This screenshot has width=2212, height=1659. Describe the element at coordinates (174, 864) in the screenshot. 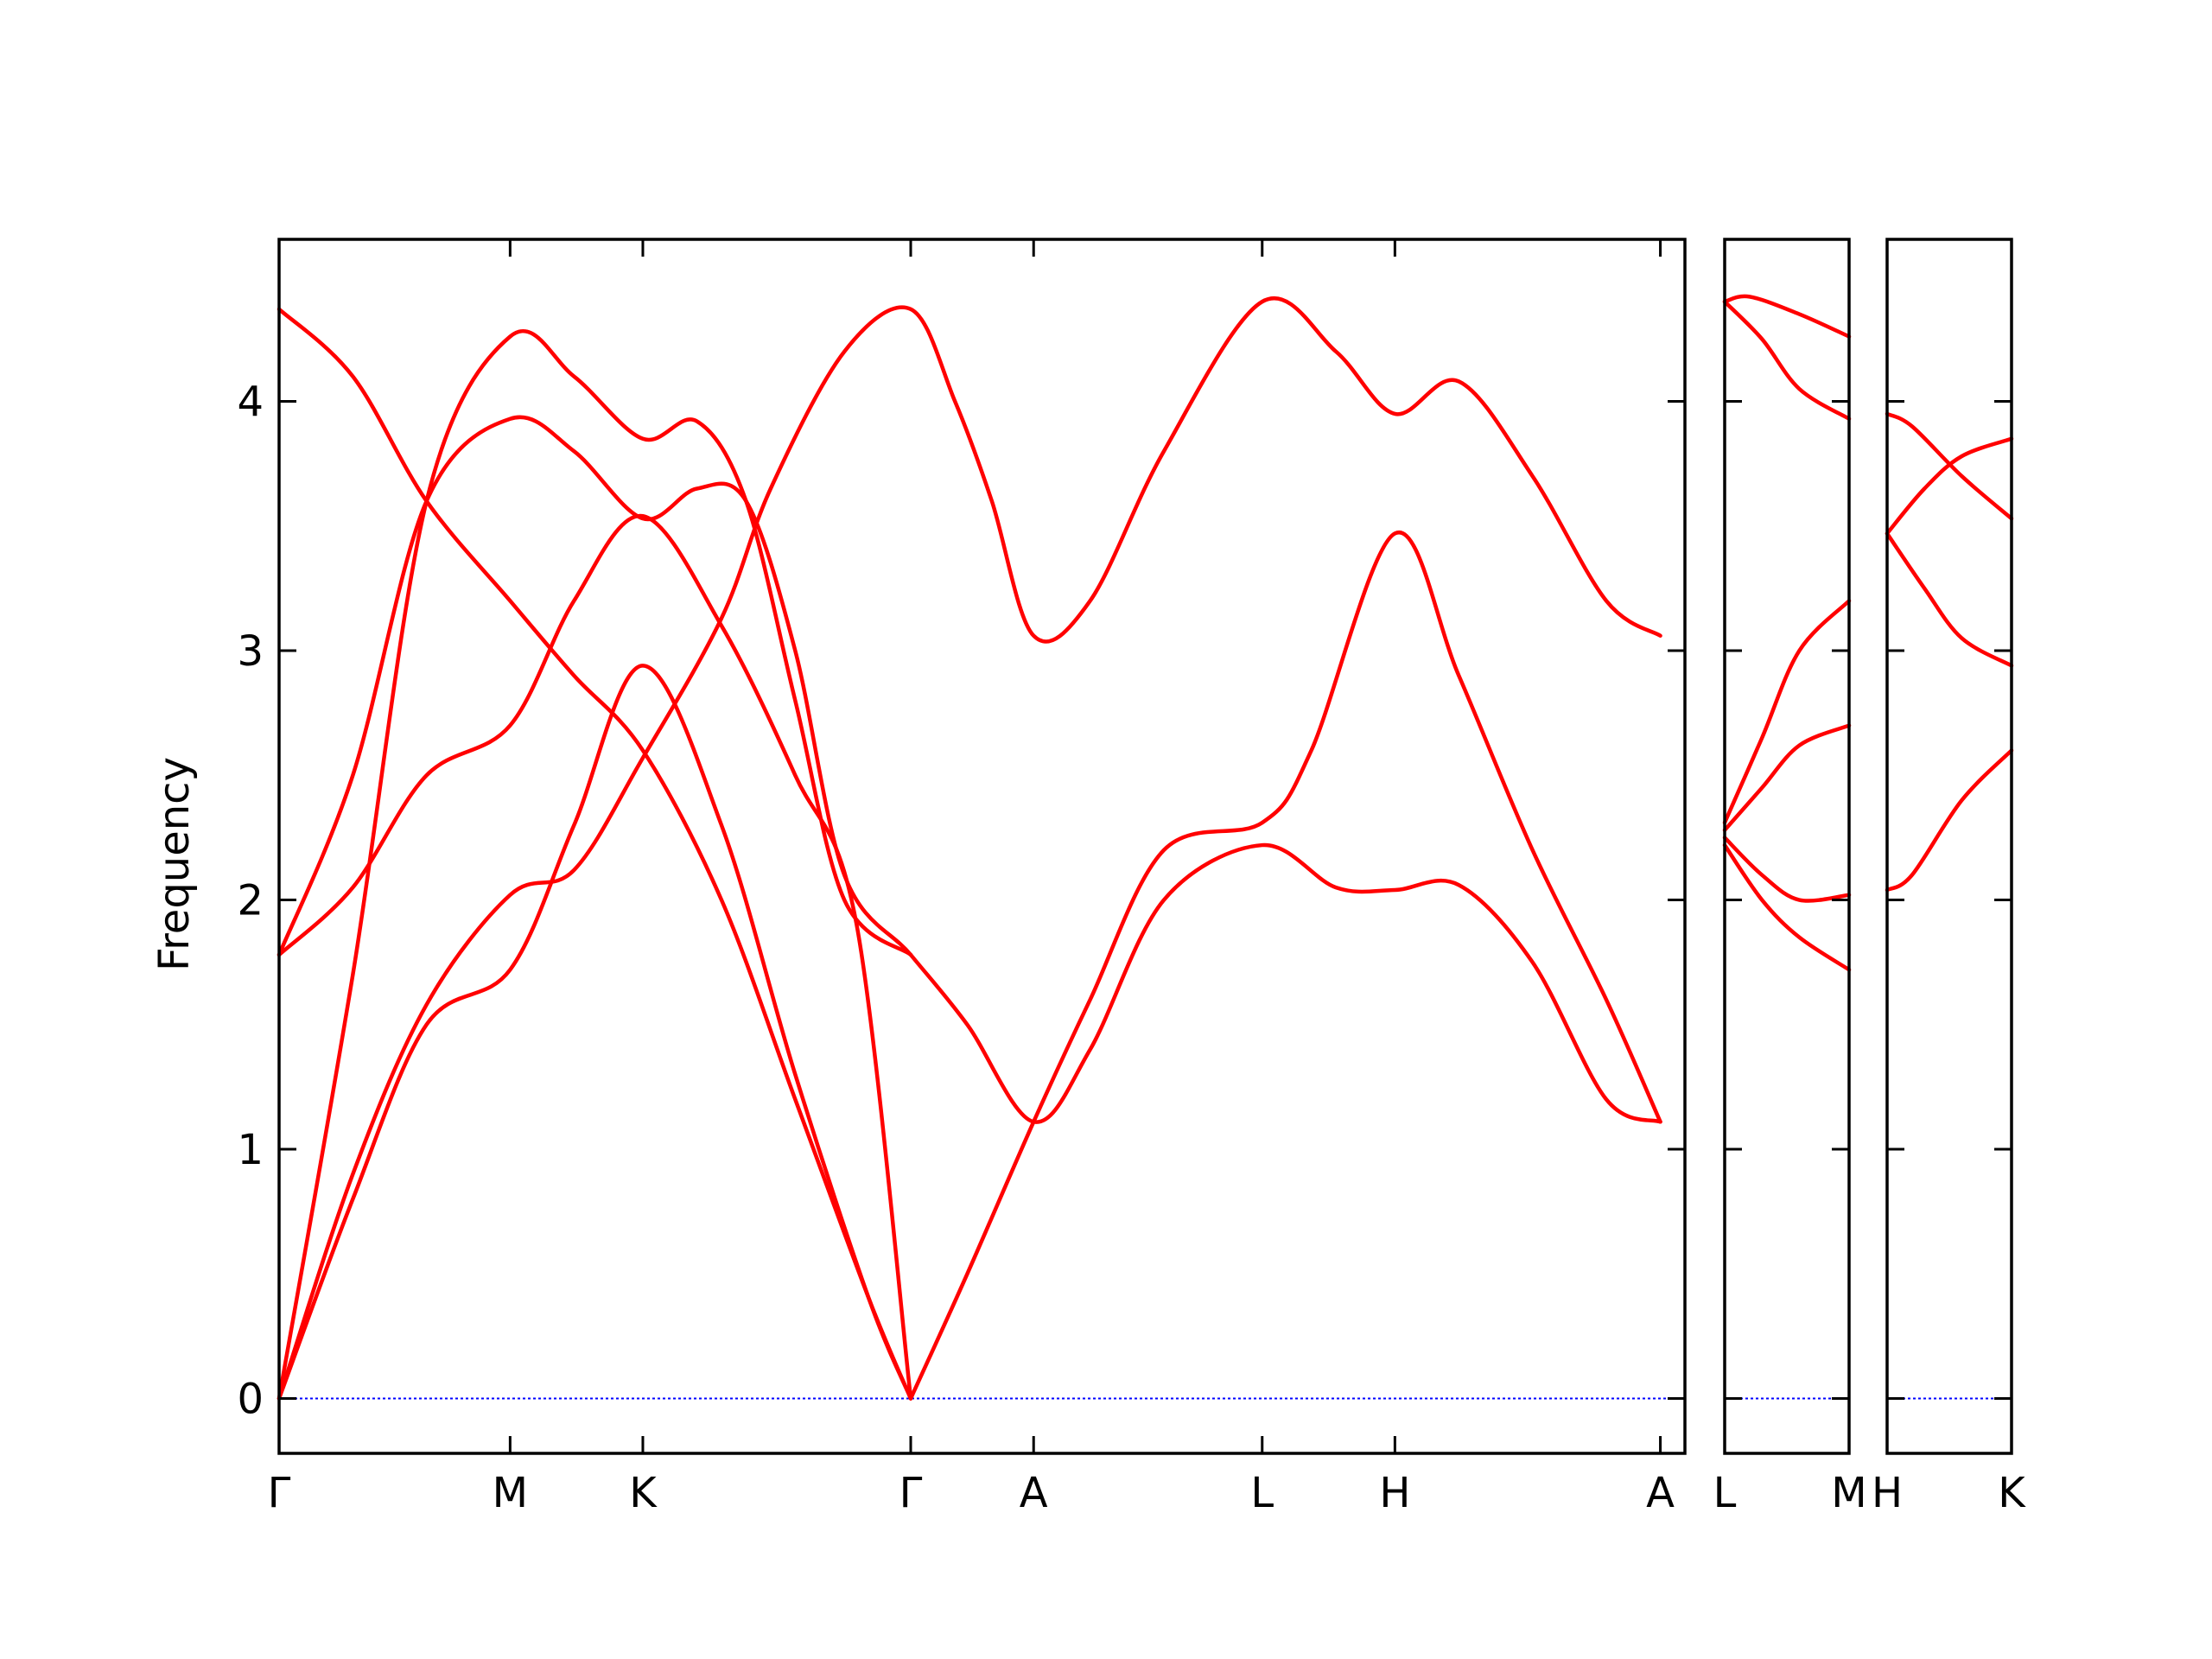

I see `y-axis-label: Frequency` at that location.